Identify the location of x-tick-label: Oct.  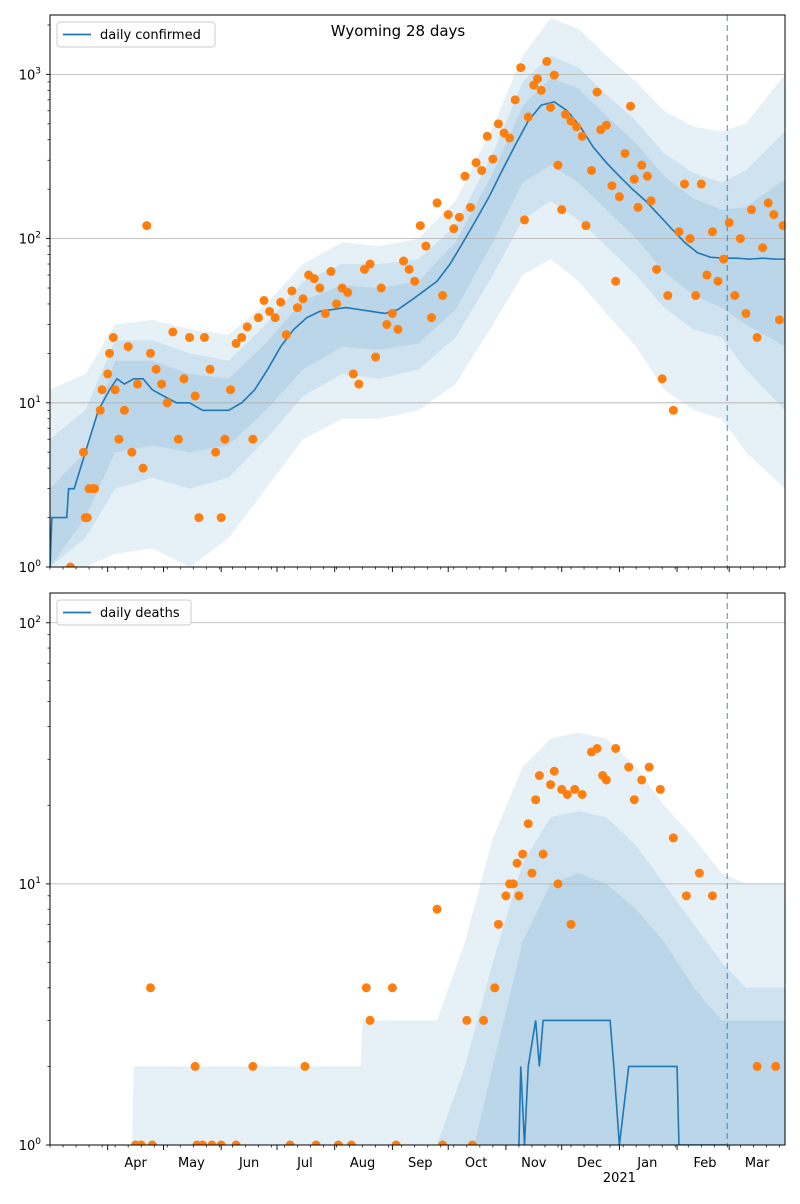
(476, 1163).